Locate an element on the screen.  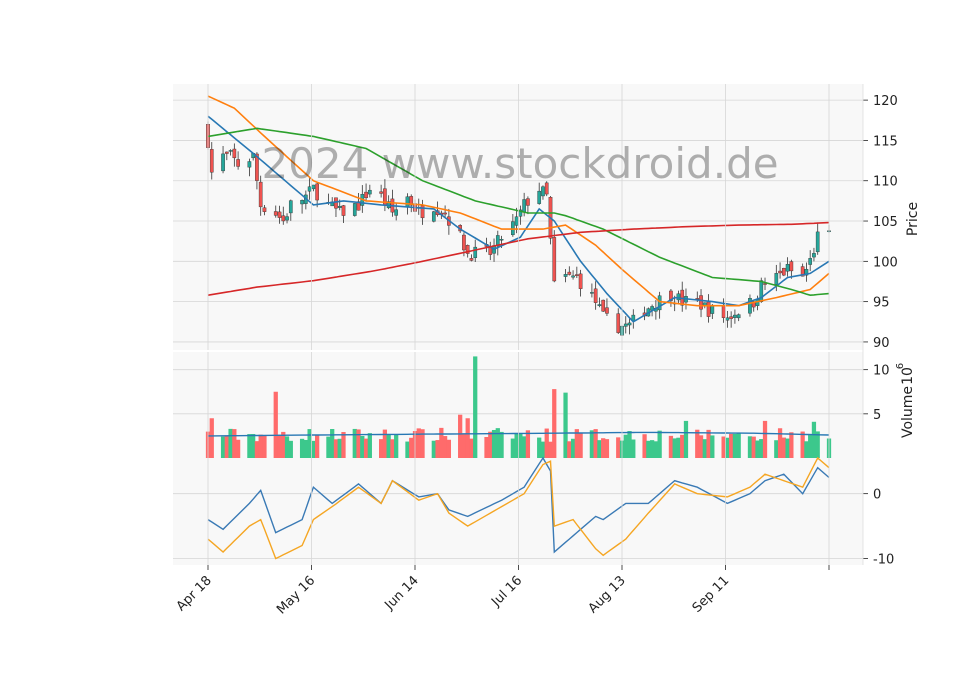
price-tick-label: 95 is located at coordinates (881, 303).